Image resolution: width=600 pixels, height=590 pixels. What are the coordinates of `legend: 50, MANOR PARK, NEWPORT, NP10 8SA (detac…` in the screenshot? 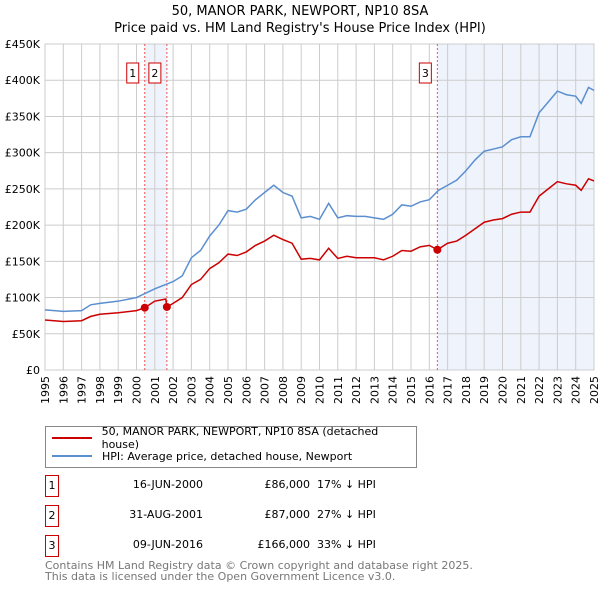 It's located at (231, 446).